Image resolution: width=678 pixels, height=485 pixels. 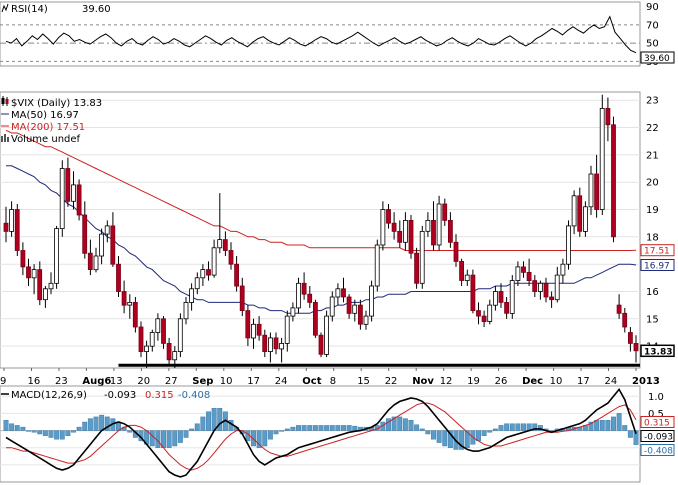 What do you see at coordinates (658, 438) in the screenshot?
I see `svg-text: -0.093` at bounding box center [658, 438].